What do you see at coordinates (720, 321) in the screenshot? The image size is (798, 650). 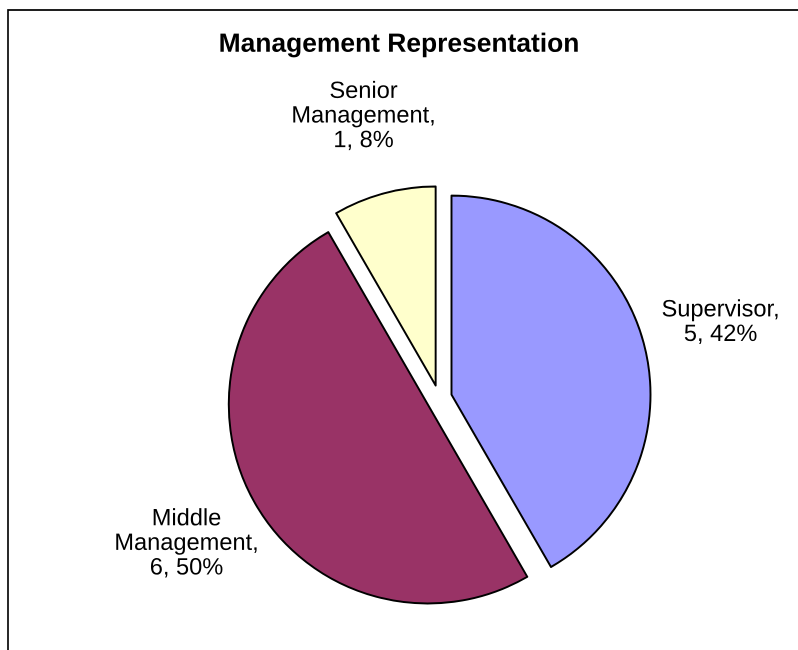 I see `slice-label: Supervisor, 5, 42%` at bounding box center [720, 321].